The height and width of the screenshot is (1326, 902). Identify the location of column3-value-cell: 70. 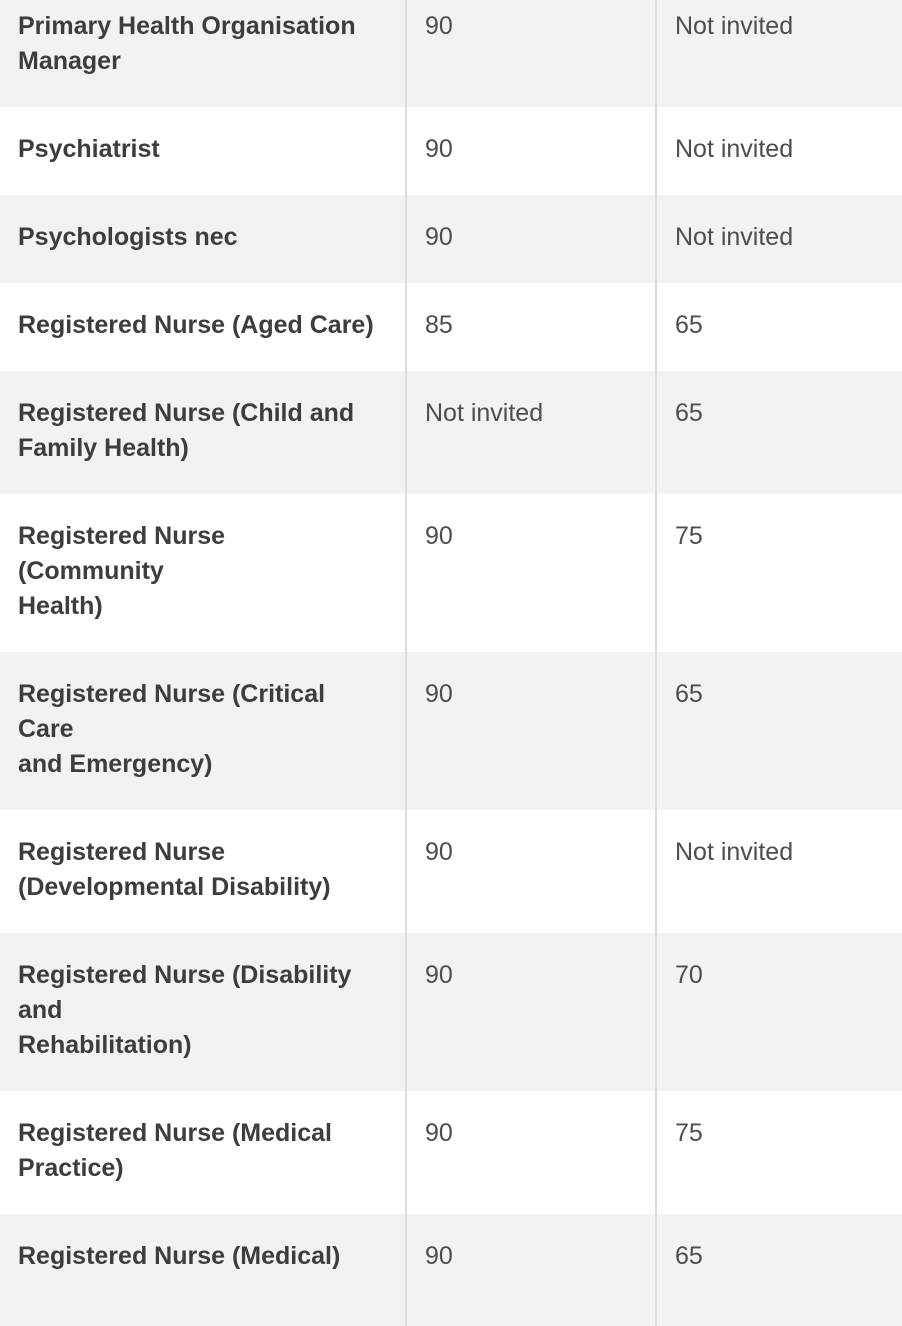
(778, 1012).